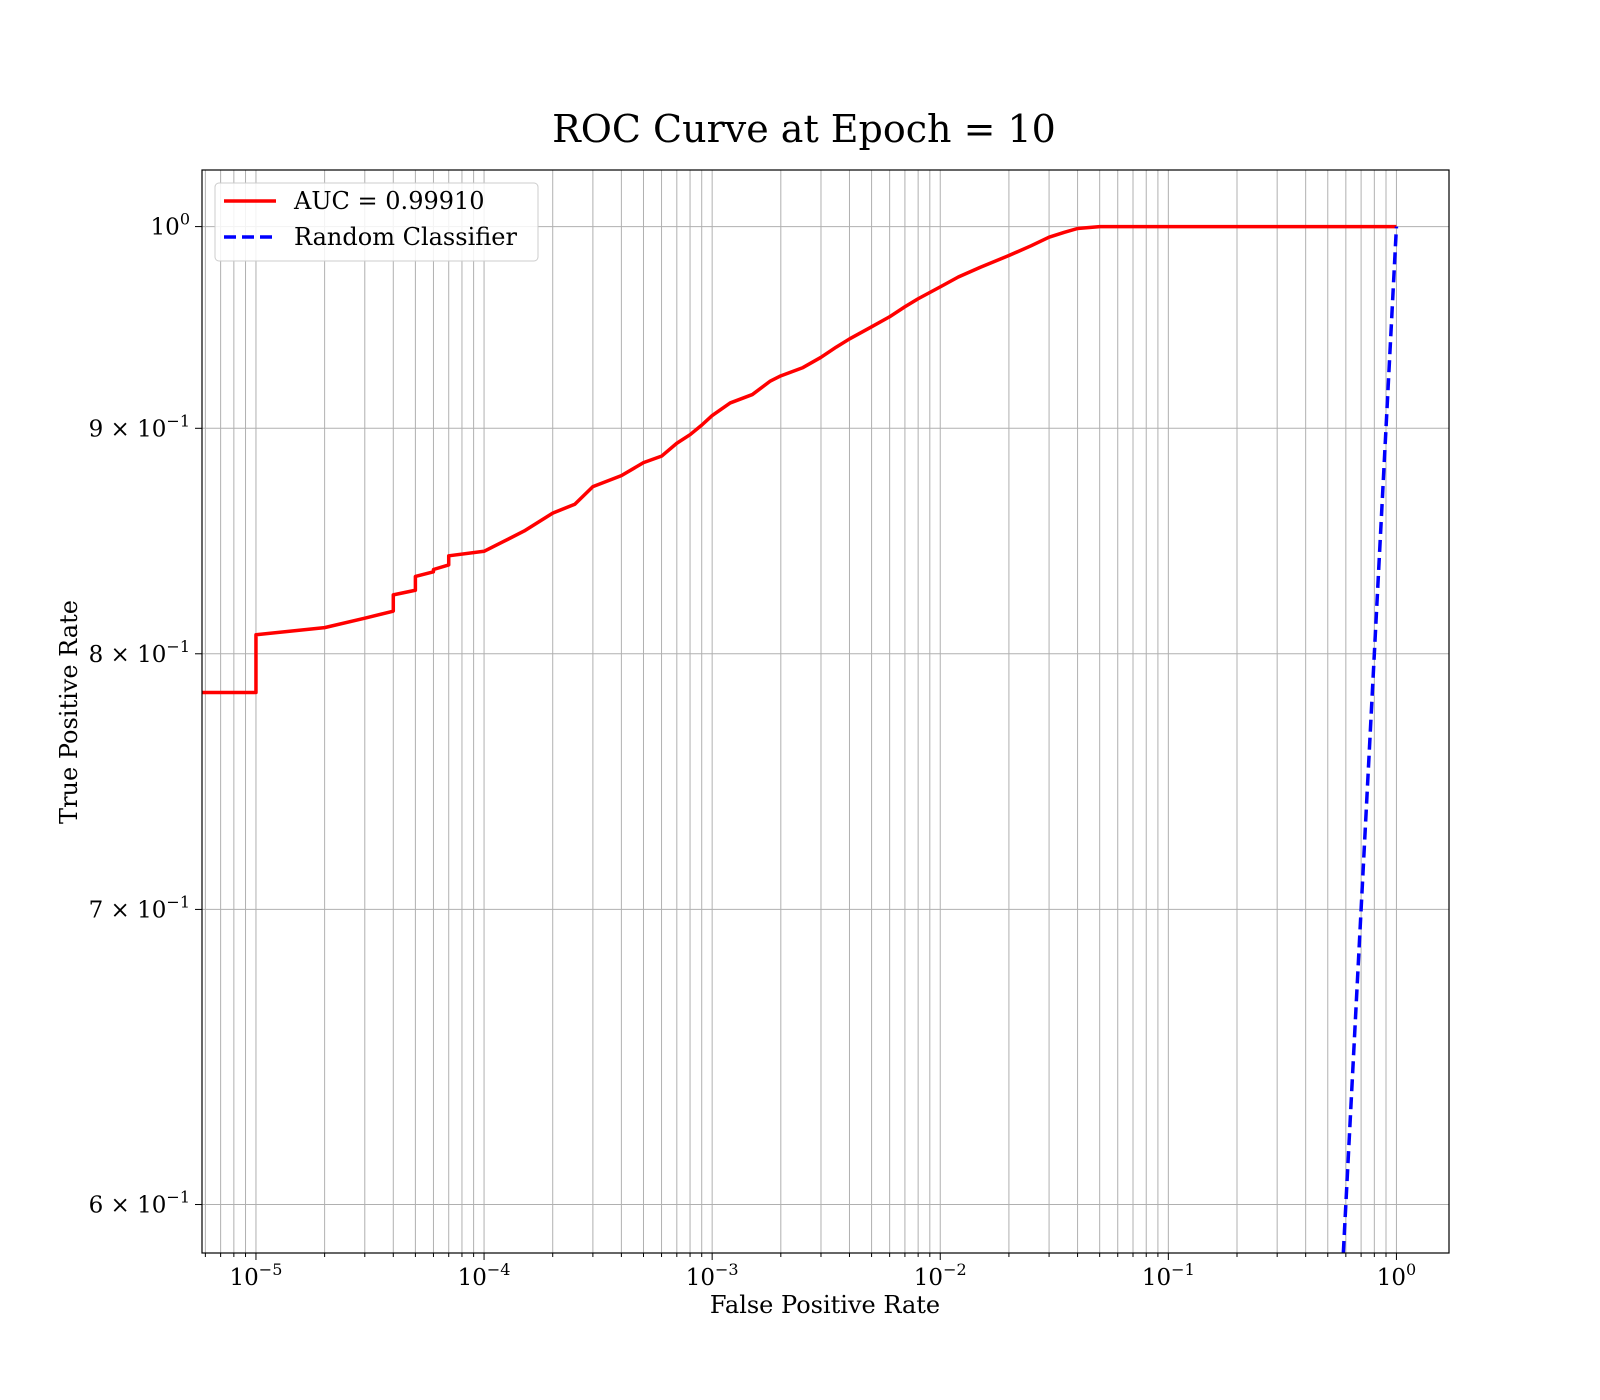  I want to click on x-tick-label: 10⁻⁵, so click(256, 1275).